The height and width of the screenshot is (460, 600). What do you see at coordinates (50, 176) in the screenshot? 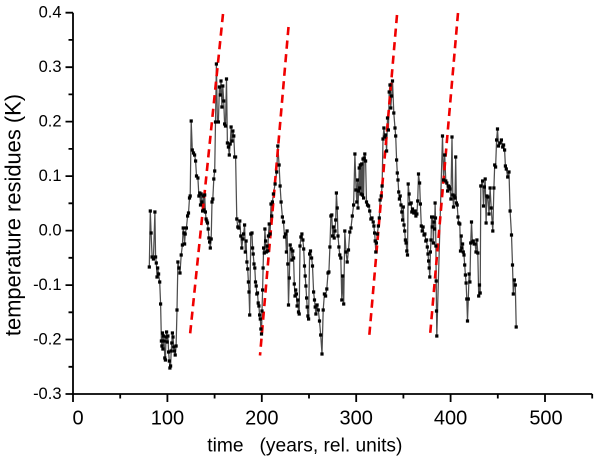
I see `svg-text: 0.1` at bounding box center [50, 176].